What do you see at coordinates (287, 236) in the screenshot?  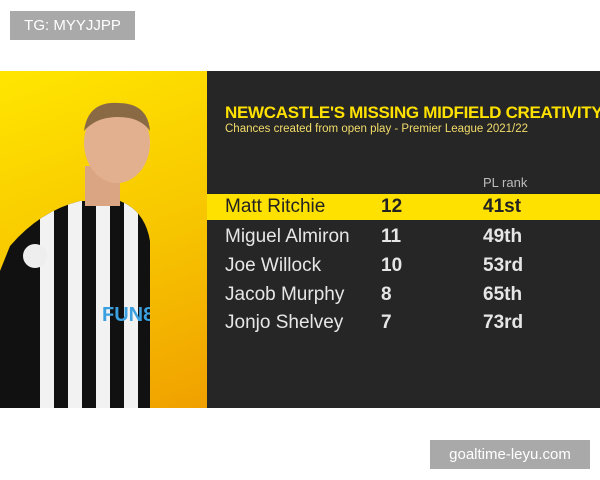 I see `player-name: Miguel Almiron` at bounding box center [287, 236].